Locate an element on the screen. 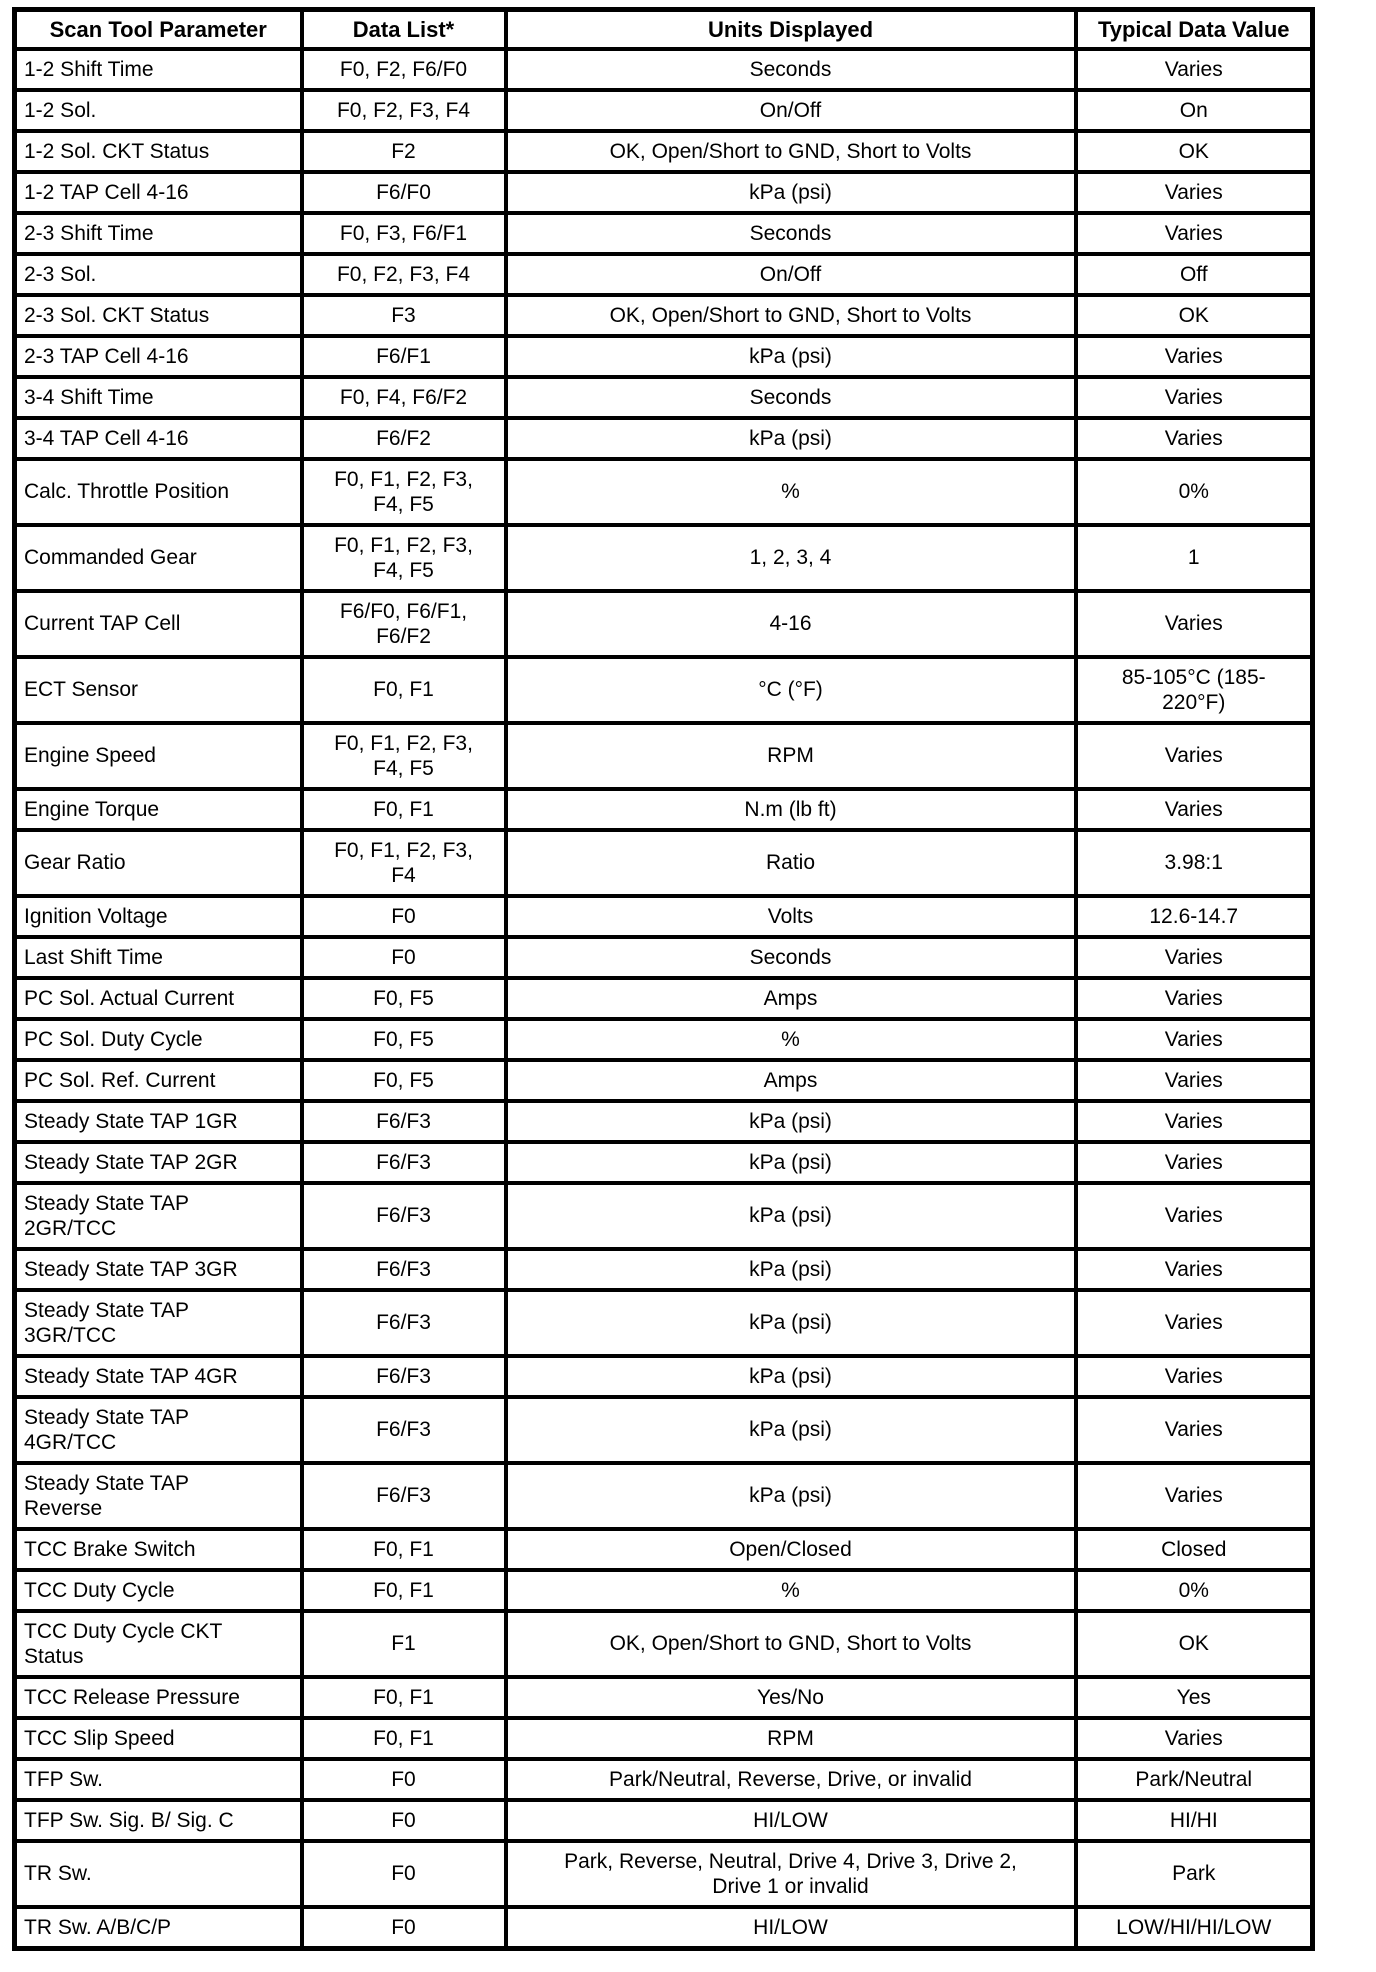 The height and width of the screenshot is (1972, 1376). data-list-cell: F3 is located at coordinates (403, 315).